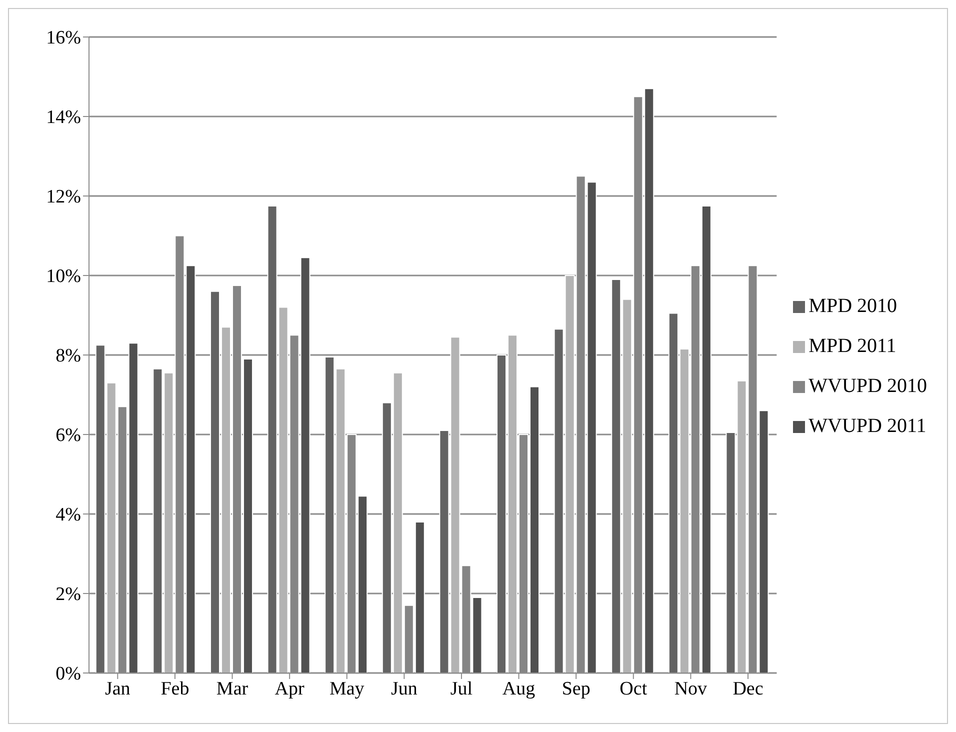 Image resolution: width=956 pixels, height=732 pixels. I want to click on x-tick-label: Feb, so click(175, 689).